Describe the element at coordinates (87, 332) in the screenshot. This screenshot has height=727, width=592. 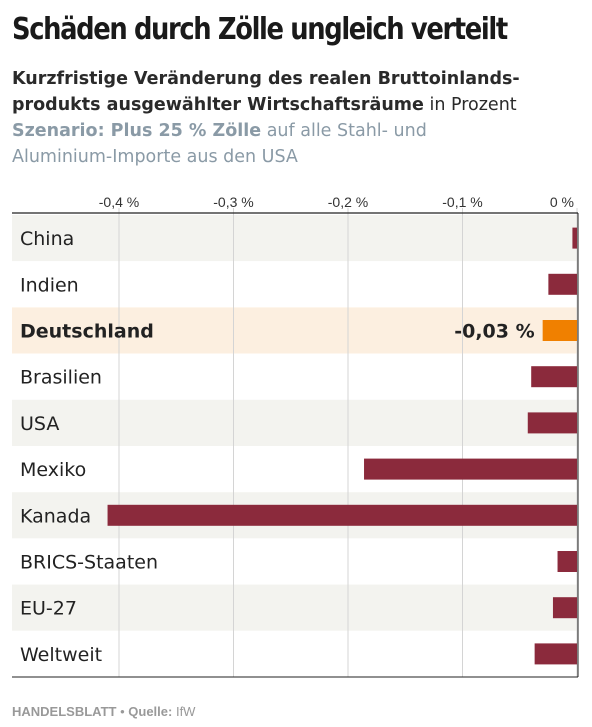
I see `category-label: Deutschland` at that location.